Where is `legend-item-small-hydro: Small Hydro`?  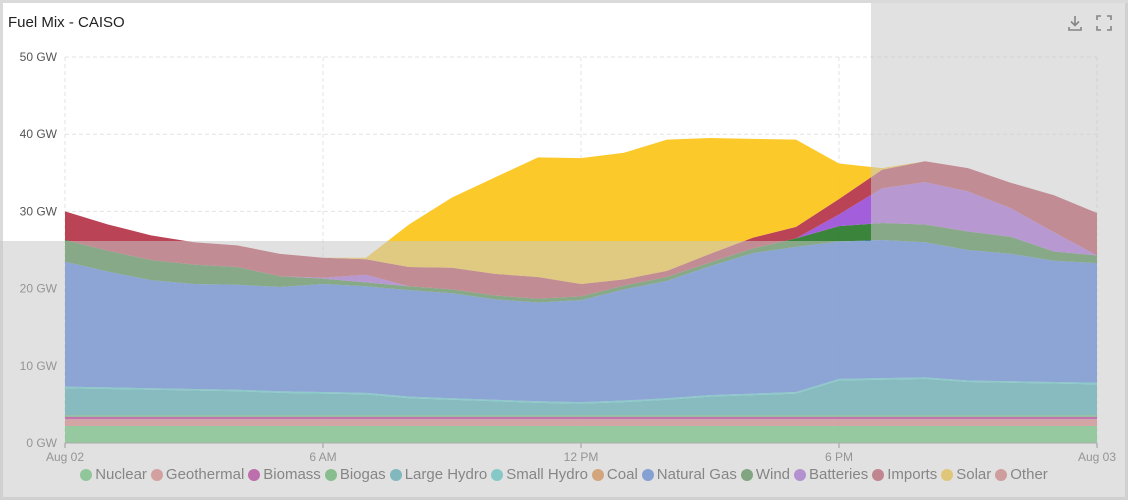 legend-item-small-hydro: Small Hydro is located at coordinates (539, 474).